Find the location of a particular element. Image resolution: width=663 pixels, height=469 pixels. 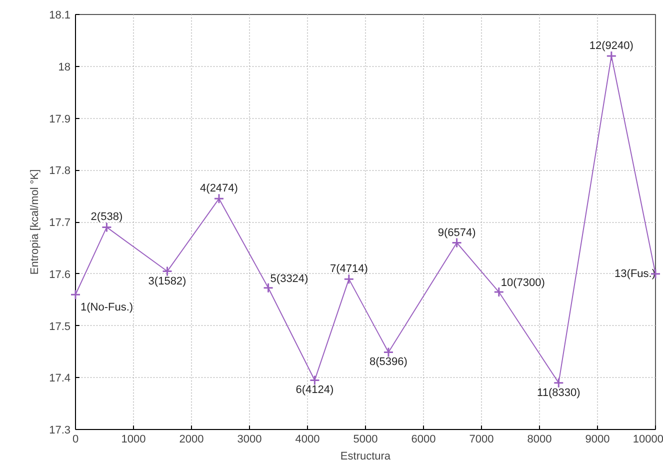

annotation: 1(No-Fus.) is located at coordinates (107, 308).